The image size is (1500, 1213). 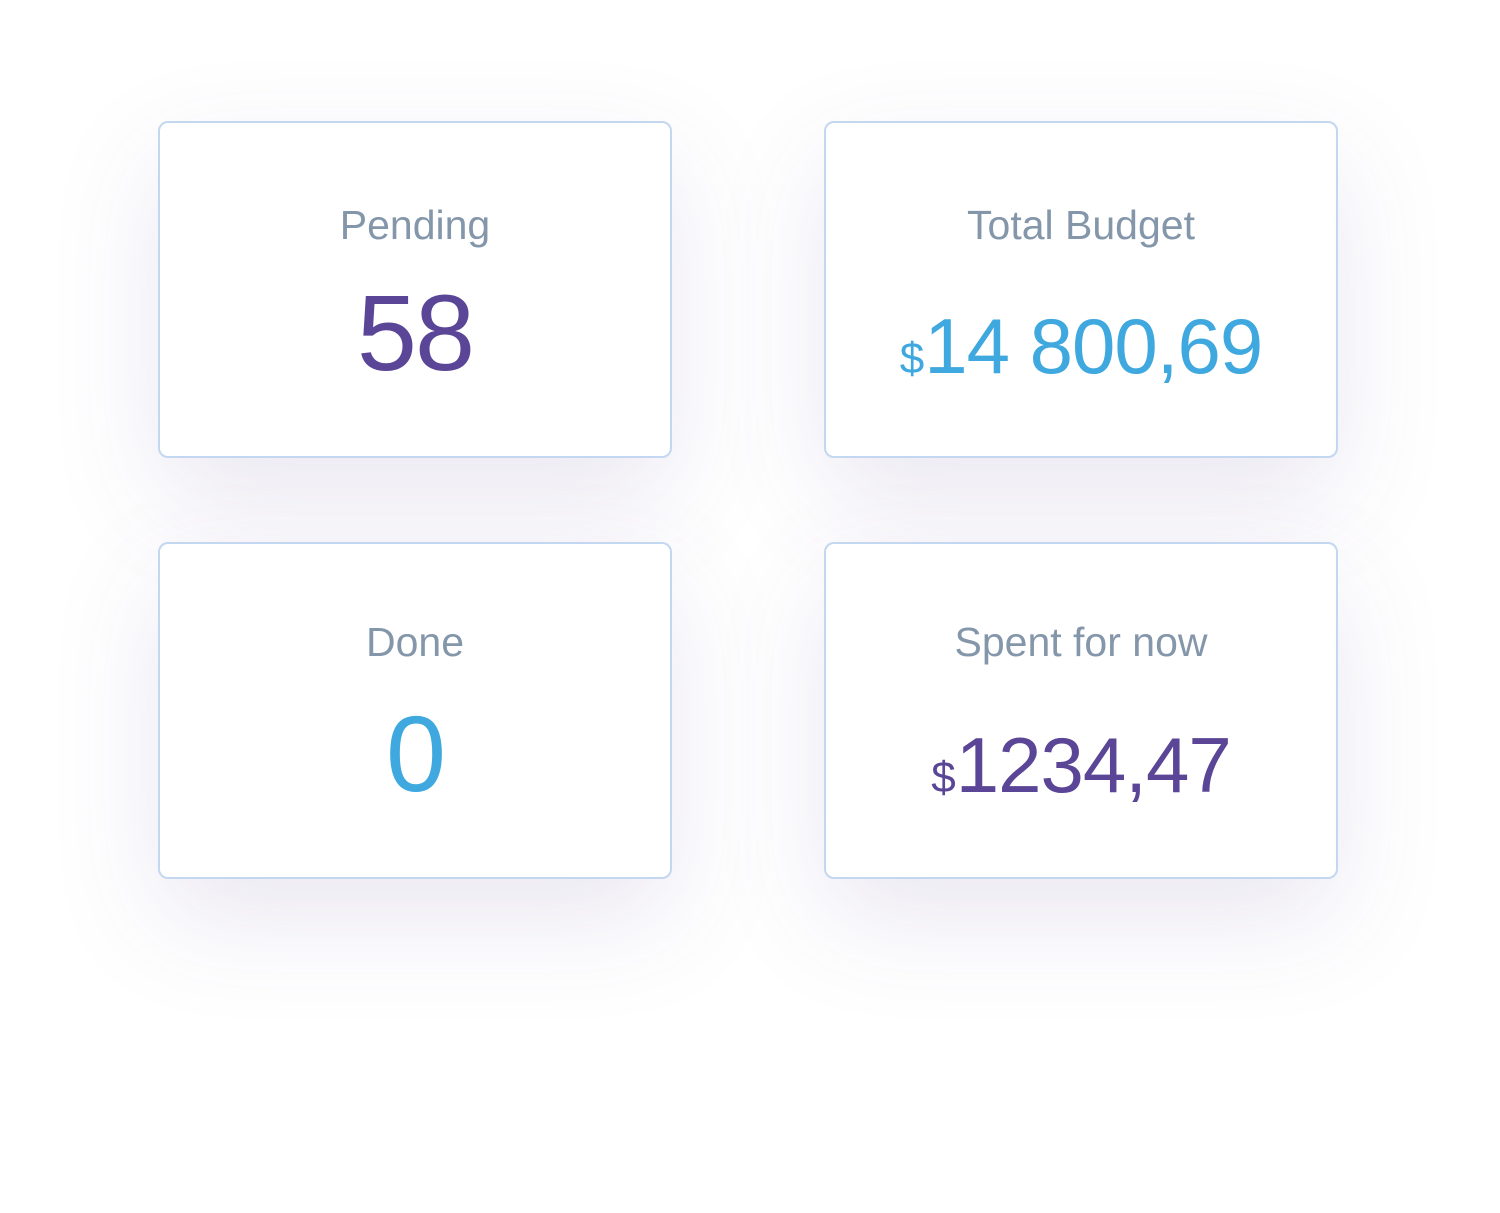 I want to click on total-budget-amount: $14 800,69, so click(x=1081, y=352).